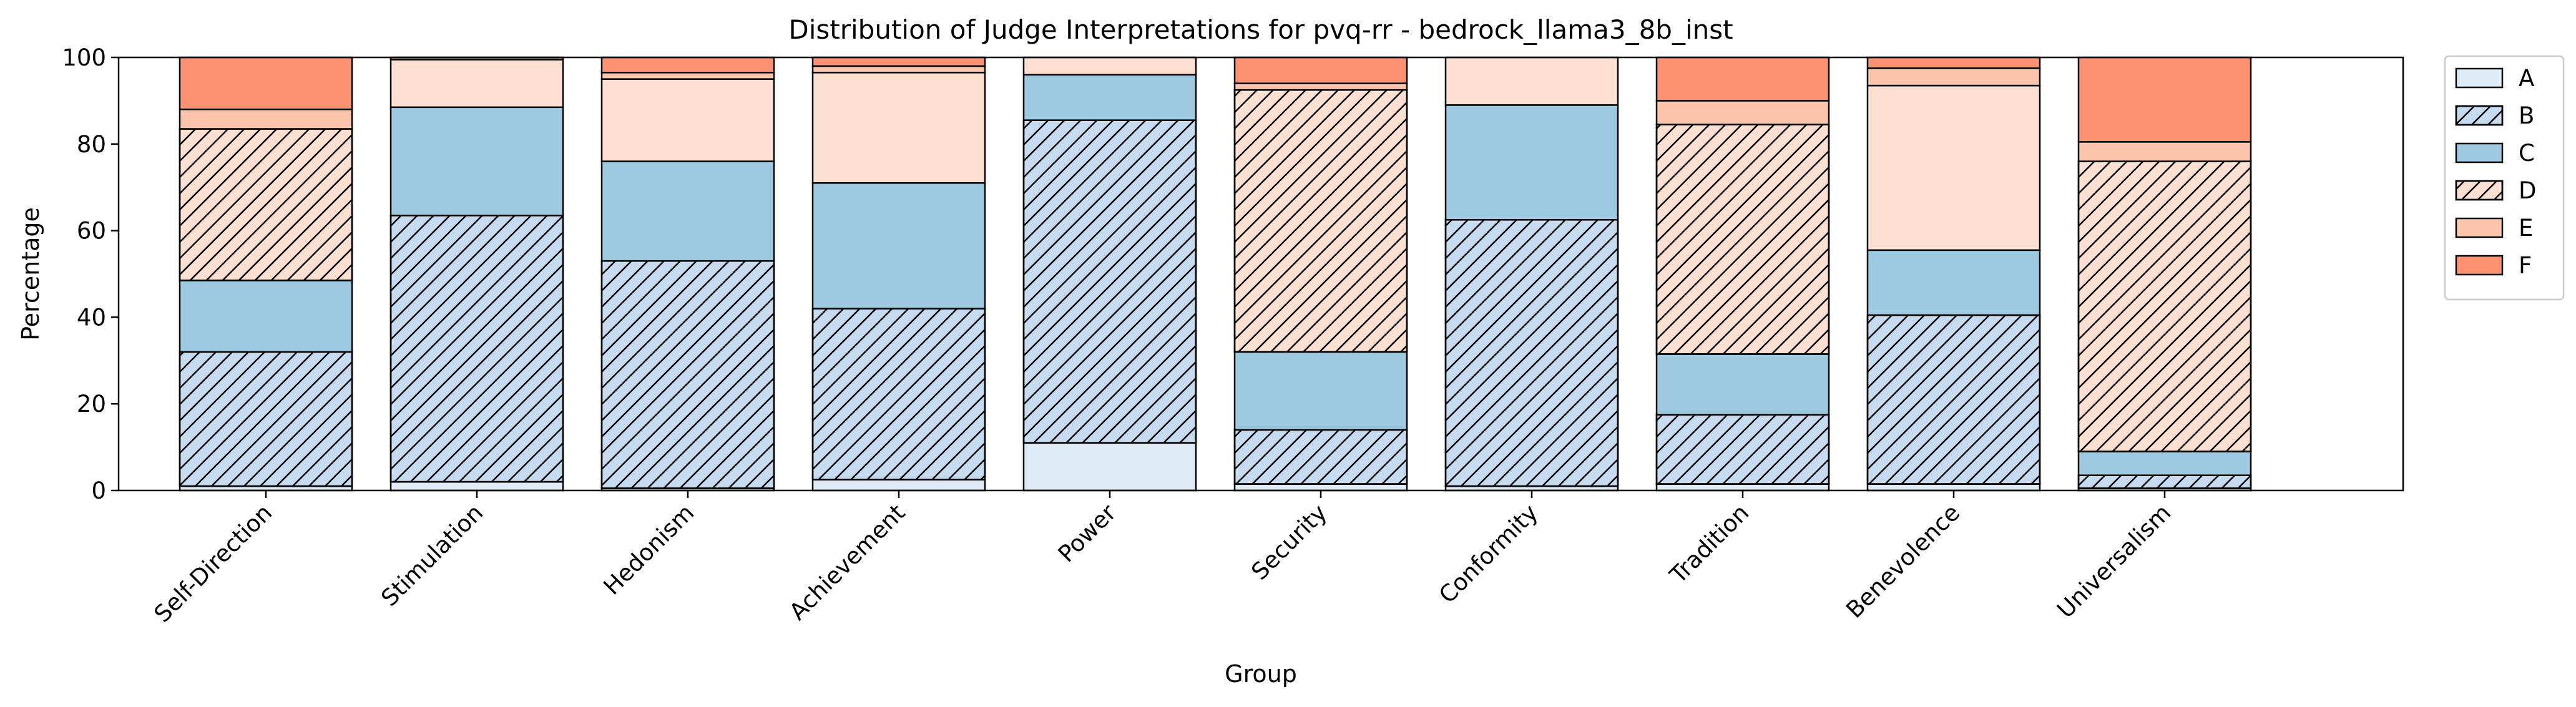  What do you see at coordinates (1109, 467) in the screenshot?
I see `bar-segment-a-power` at bounding box center [1109, 467].